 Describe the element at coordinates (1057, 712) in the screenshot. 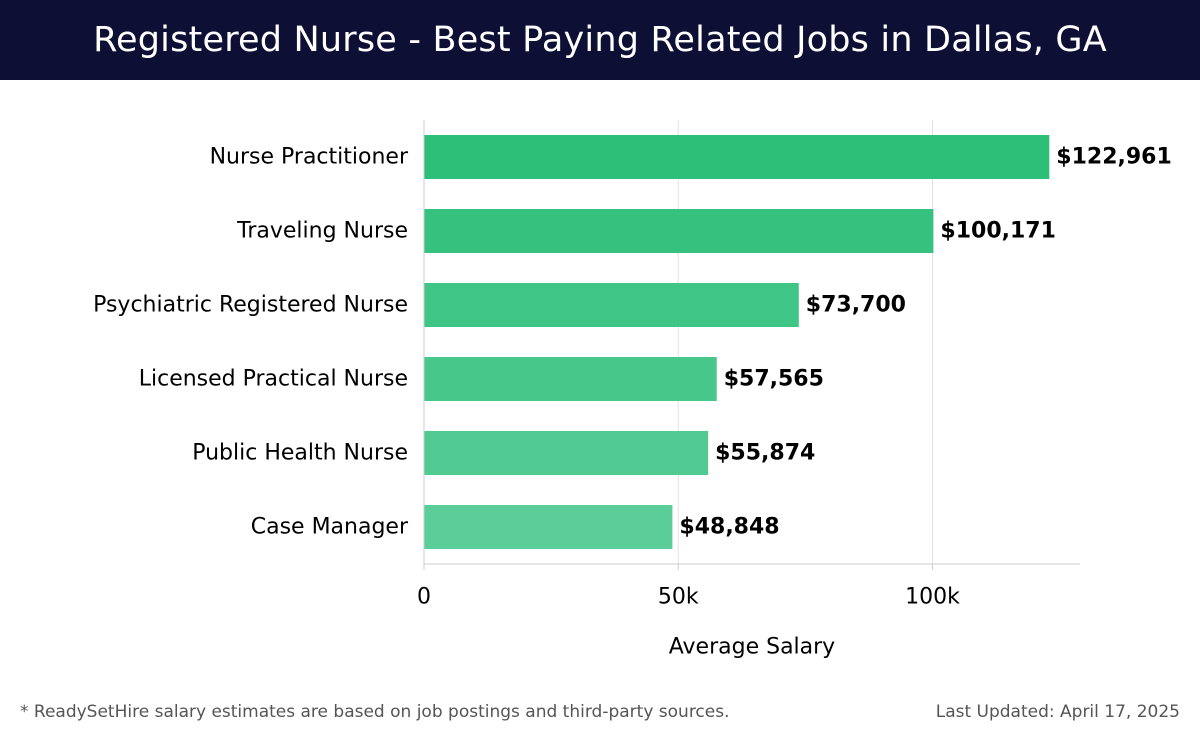

I see `footer-last-updated: Last Updated: April 17, 2025` at that location.